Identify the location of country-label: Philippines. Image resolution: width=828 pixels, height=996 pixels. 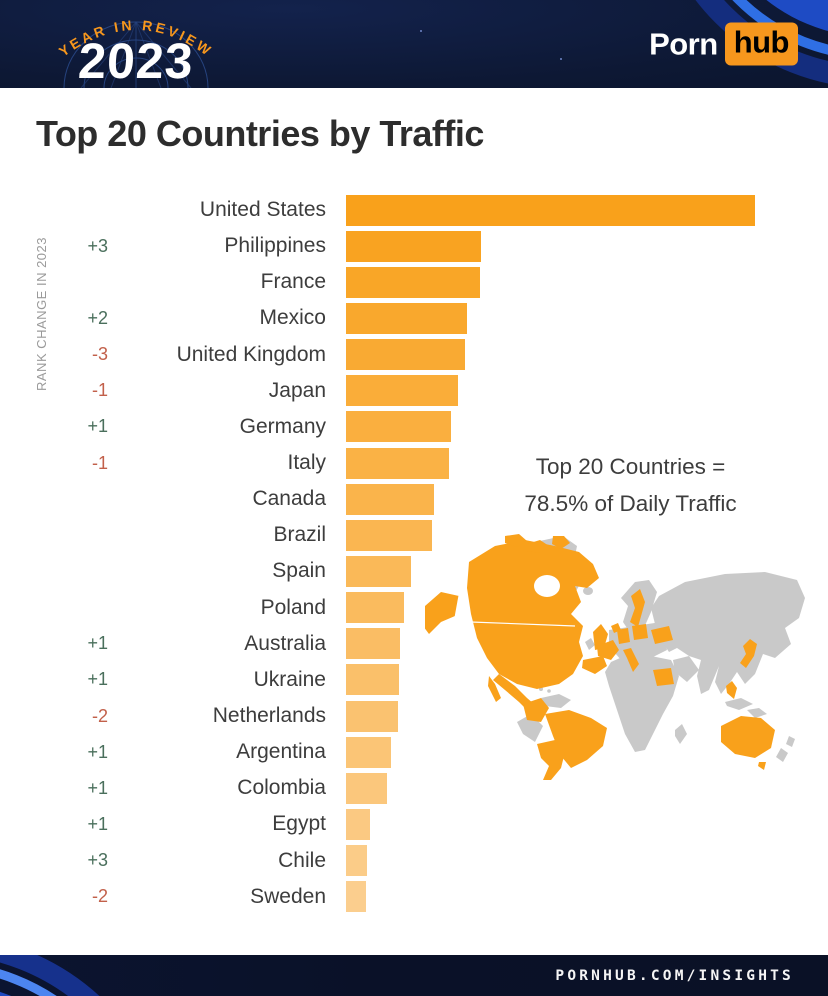
(275, 246).